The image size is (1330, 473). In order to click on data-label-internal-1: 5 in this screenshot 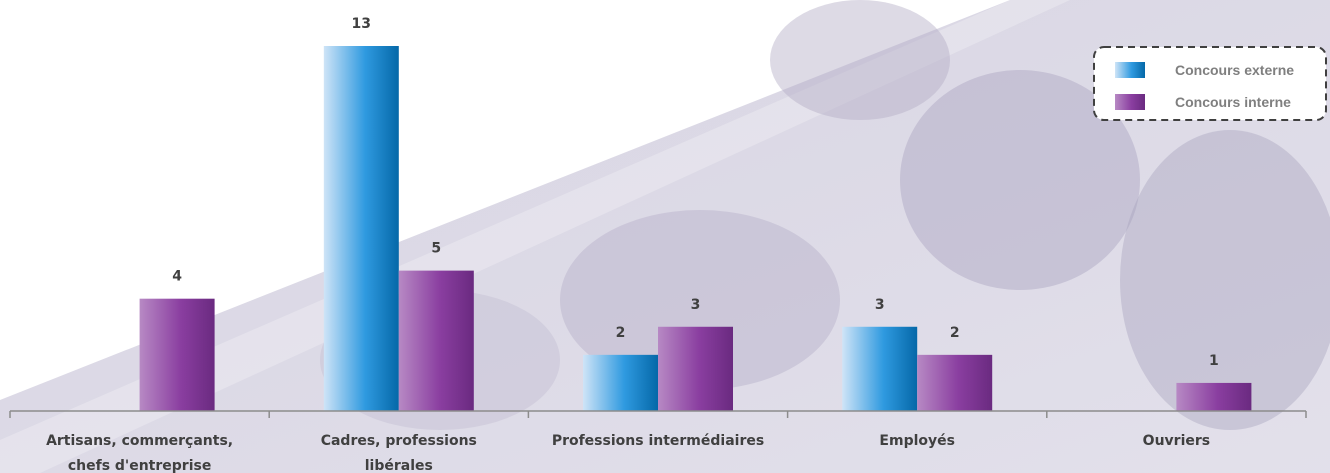, I will do `click(436, 249)`.